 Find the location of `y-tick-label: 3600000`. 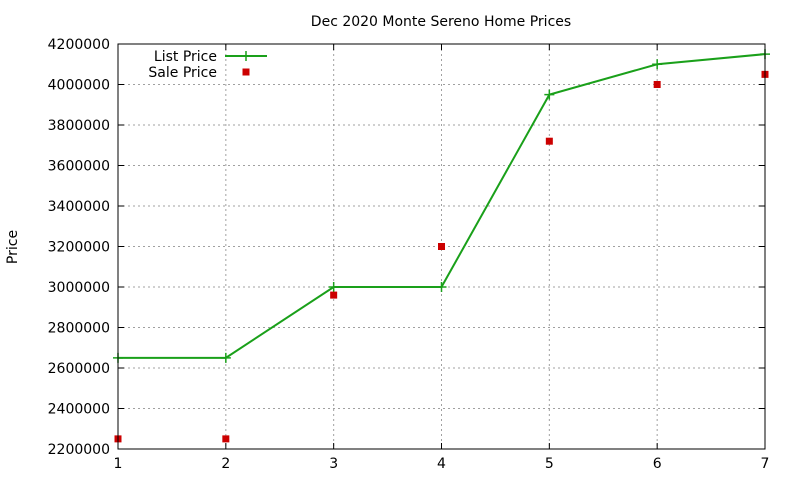

y-tick-label: 3600000 is located at coordinates (79, 167).